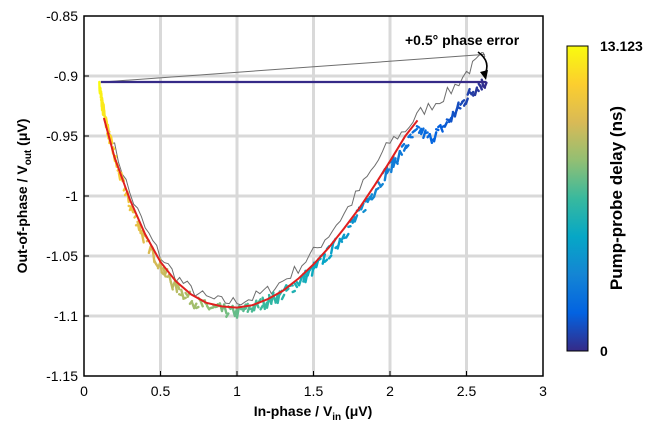 The height and width of the screenshot is (423, 666). Describe the element at coordinates (462, 40) in the screenshot. I see `phase-error-annotation: +0.5° phase error` at that location.